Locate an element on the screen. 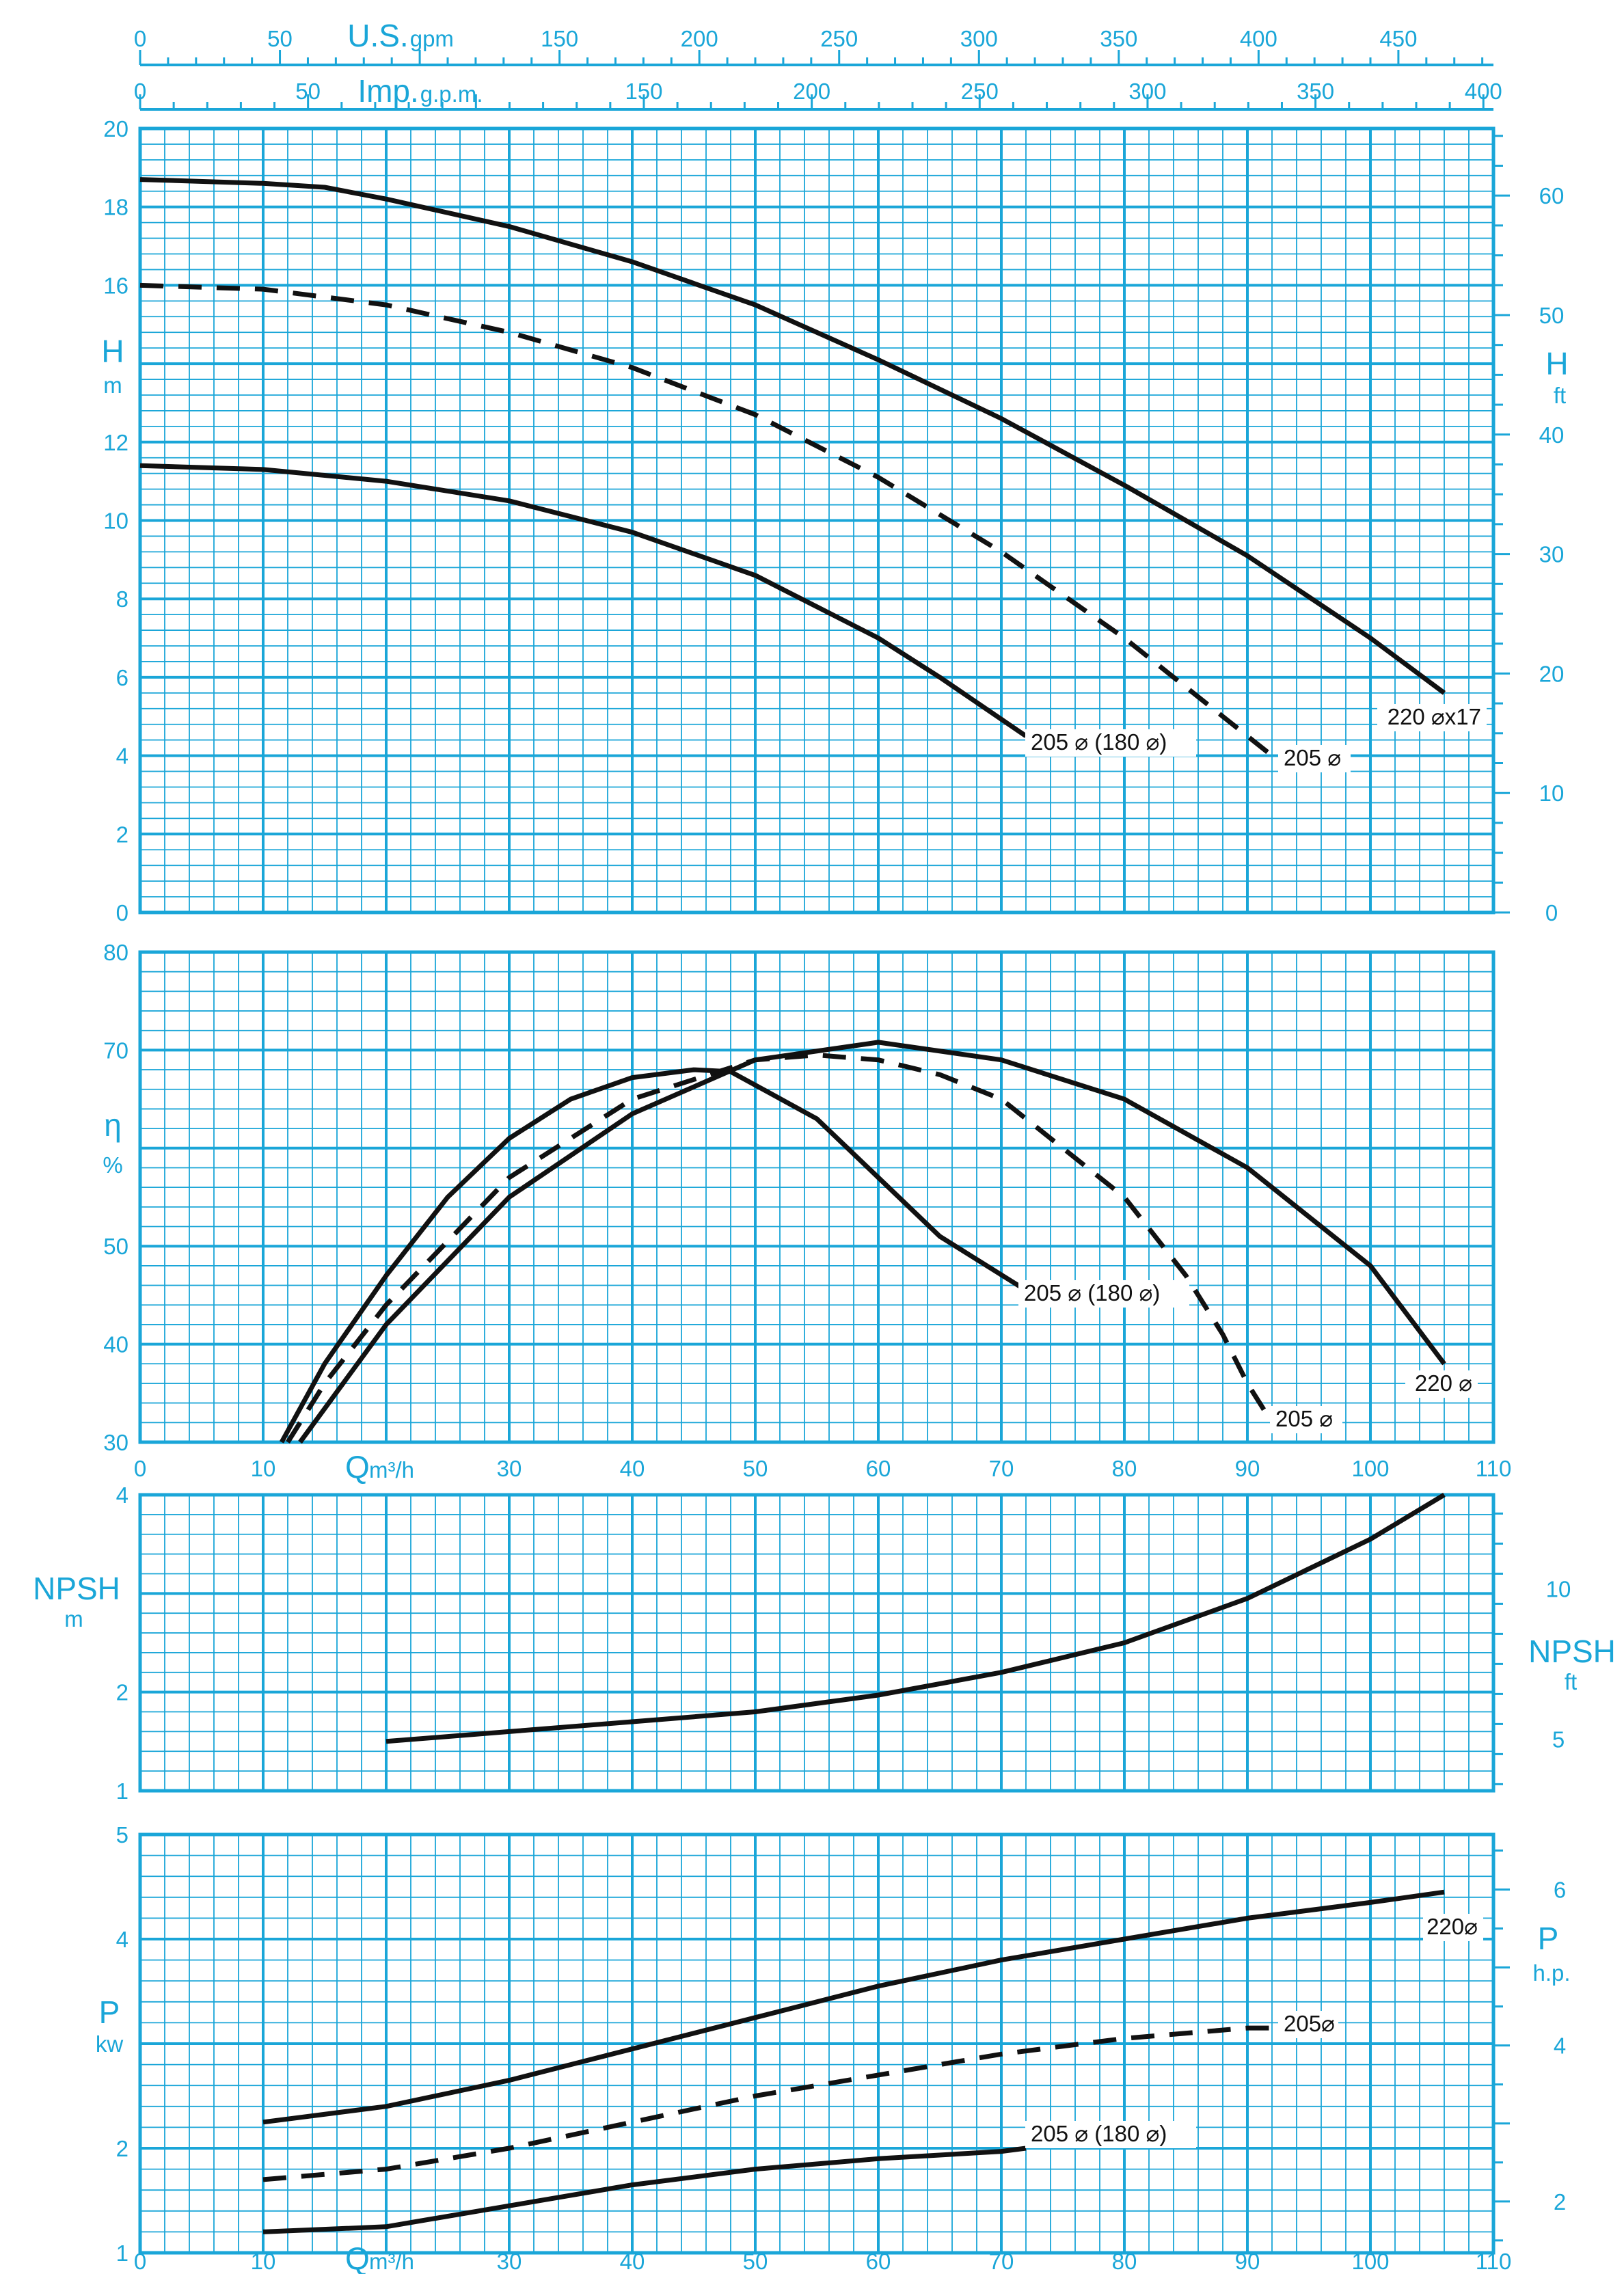 This screenshot has height=2274, width=1624. y2-axis-label: H is located at coordinates (1556, 363).